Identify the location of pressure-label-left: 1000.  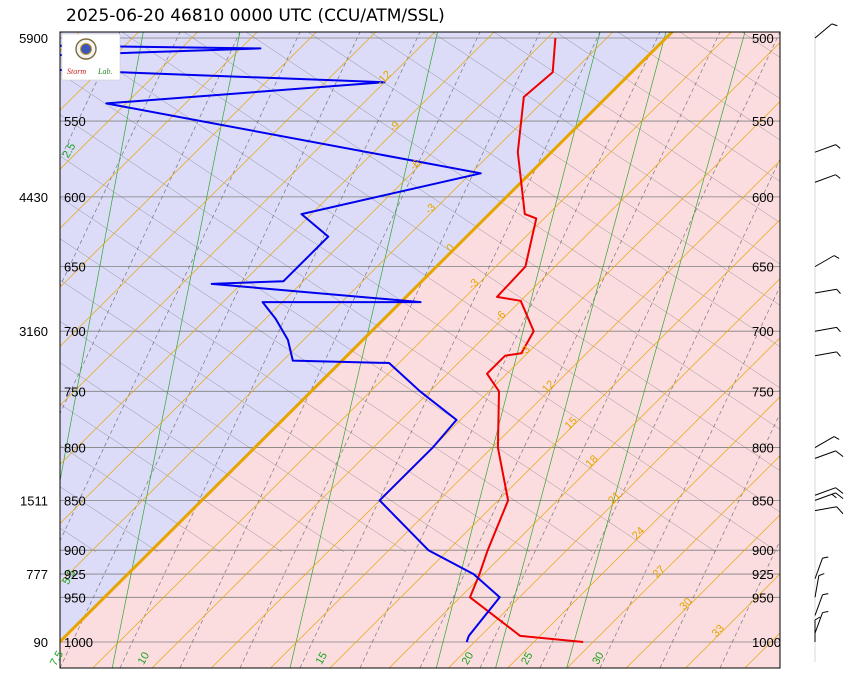
(78, 642).